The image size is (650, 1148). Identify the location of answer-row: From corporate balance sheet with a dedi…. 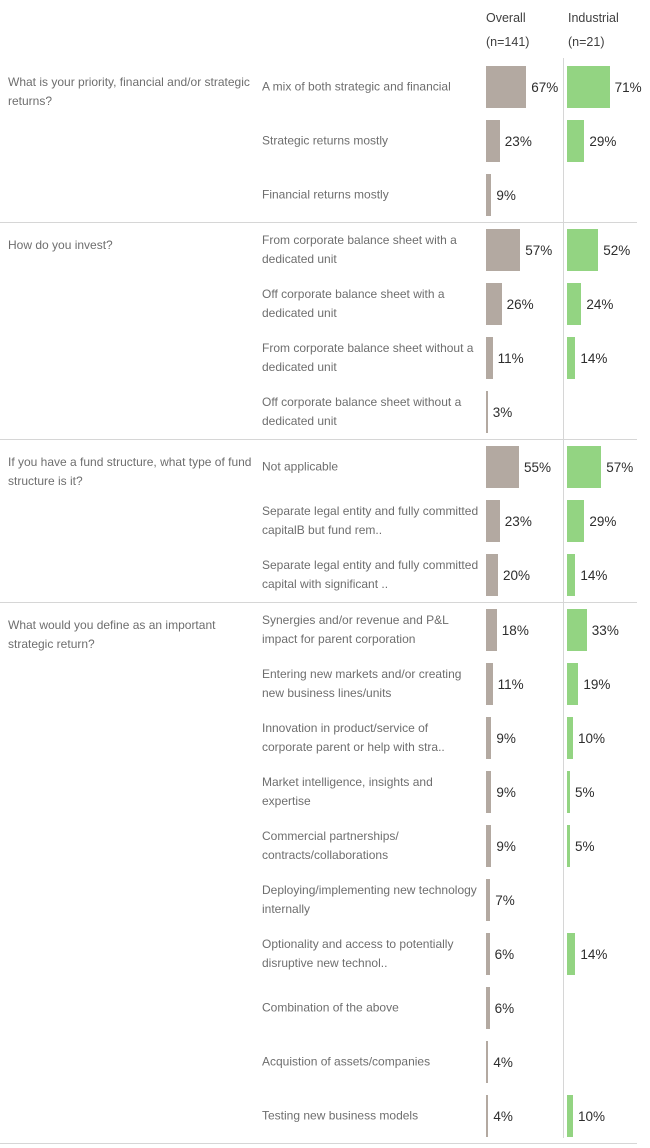
(318, 250).